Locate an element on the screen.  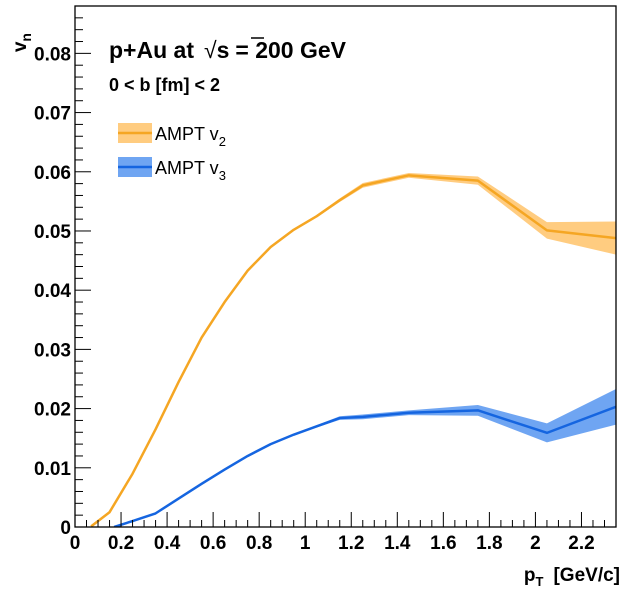
x-tick-label: 1.2 is located at coordinates (351, 543).